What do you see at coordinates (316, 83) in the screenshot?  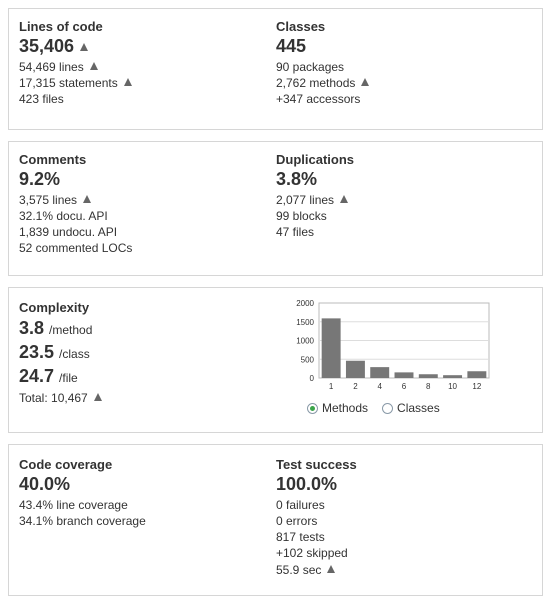 I see `methods-text: 2,762 methods` at bounding box center [316, 83].